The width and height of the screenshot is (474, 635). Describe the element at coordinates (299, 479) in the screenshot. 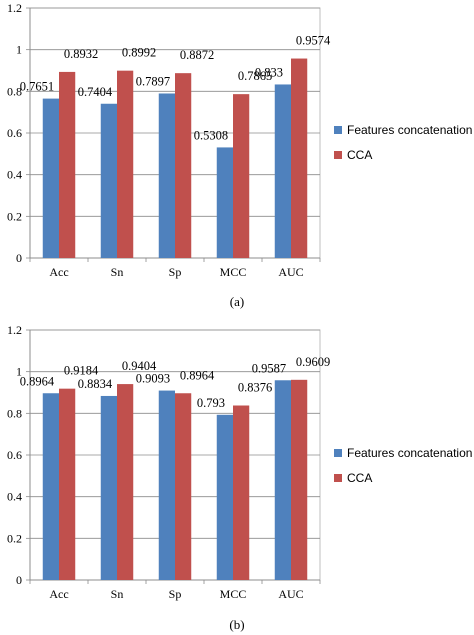

I see `chart-b-bar-cca-auc` at that location.